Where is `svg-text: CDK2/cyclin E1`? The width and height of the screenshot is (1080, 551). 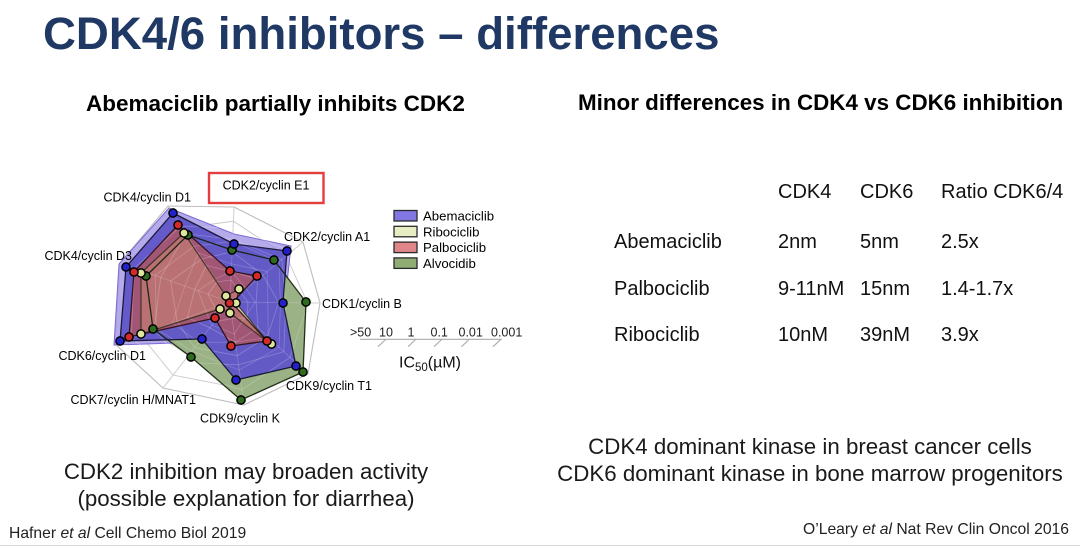
svg-text: CDK2/cyclin E1 is located at coordinates (266, 186).